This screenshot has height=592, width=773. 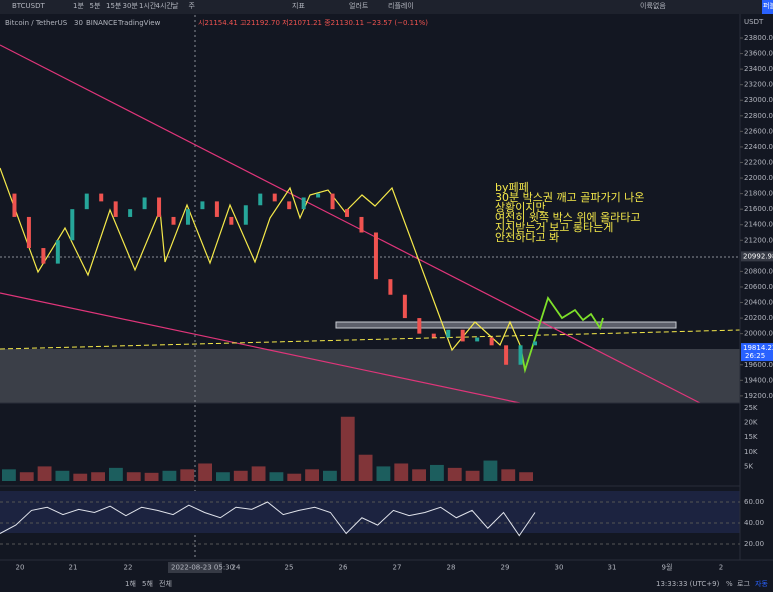 What do you see at coordinates (506, 325) in the screenshot?
I see `box-zone` at bounding box center [506, 325].